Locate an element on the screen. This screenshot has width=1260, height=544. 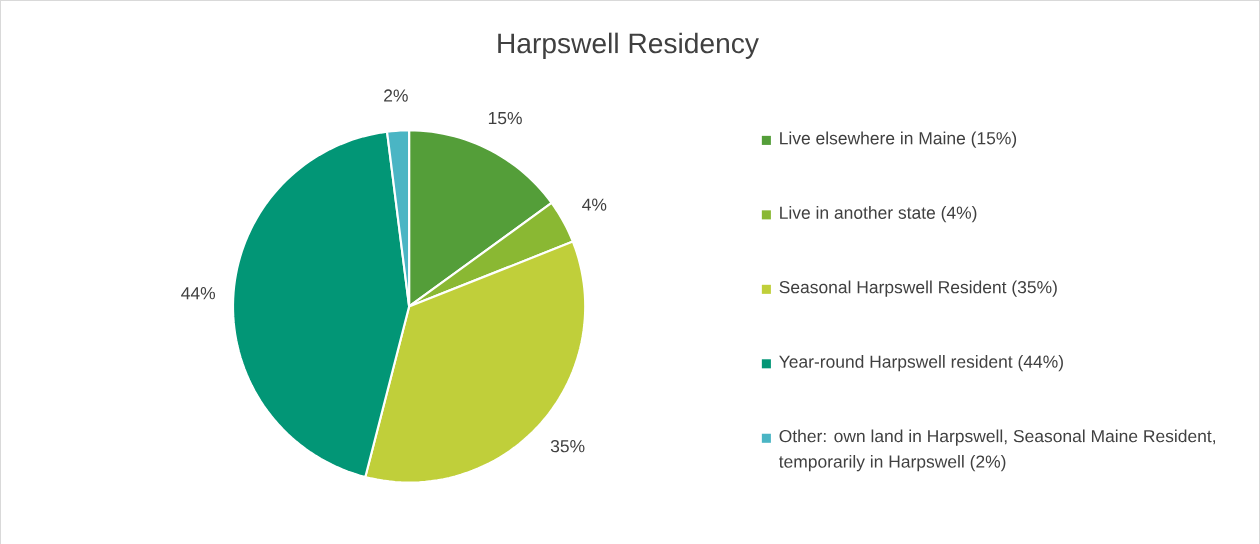
data-label: 35% is located at coordinates (567, 446).